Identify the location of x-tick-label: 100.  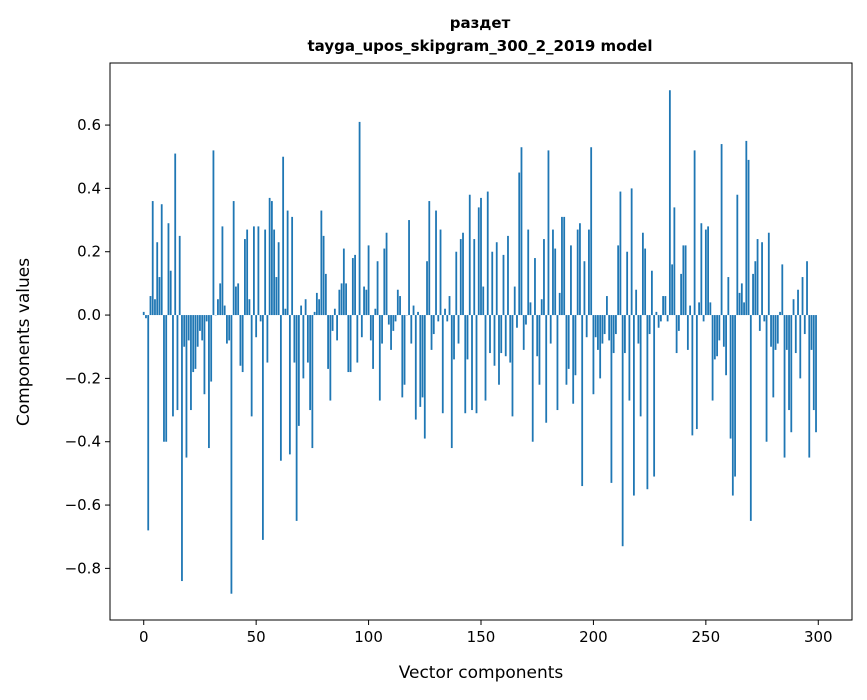
(368, 637).